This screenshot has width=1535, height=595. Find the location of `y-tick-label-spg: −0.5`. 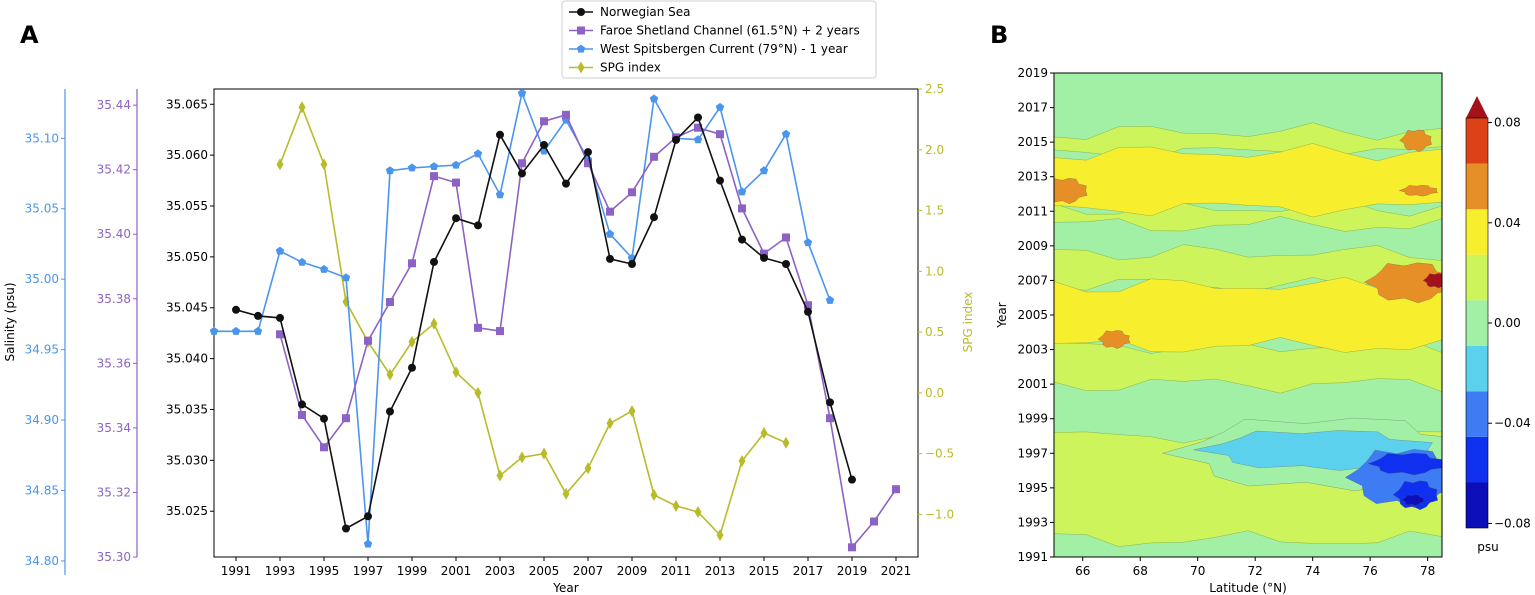

y-tick-label-spg: −0.5 is located at coordinates (939, 454).